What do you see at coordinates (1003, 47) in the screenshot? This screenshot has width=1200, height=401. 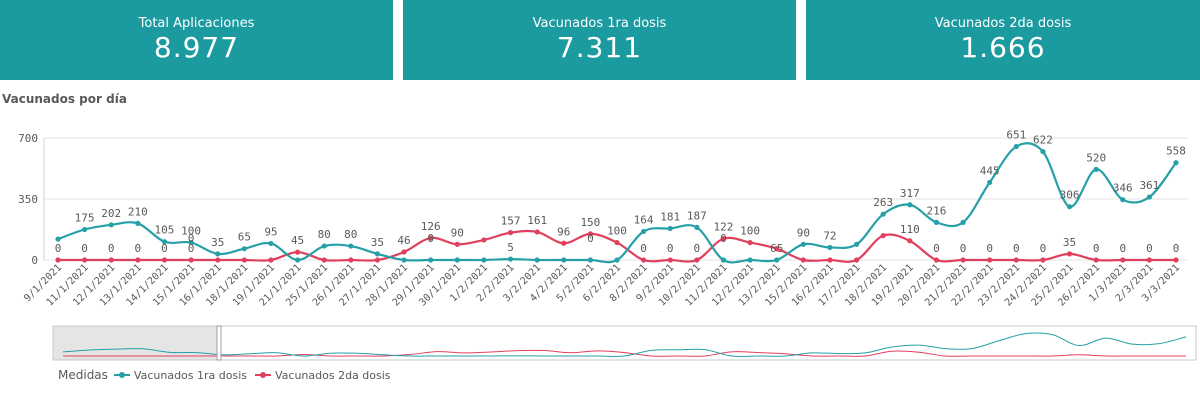 I see `kpi-value: 1.666` at bounding box center [1003, 47].